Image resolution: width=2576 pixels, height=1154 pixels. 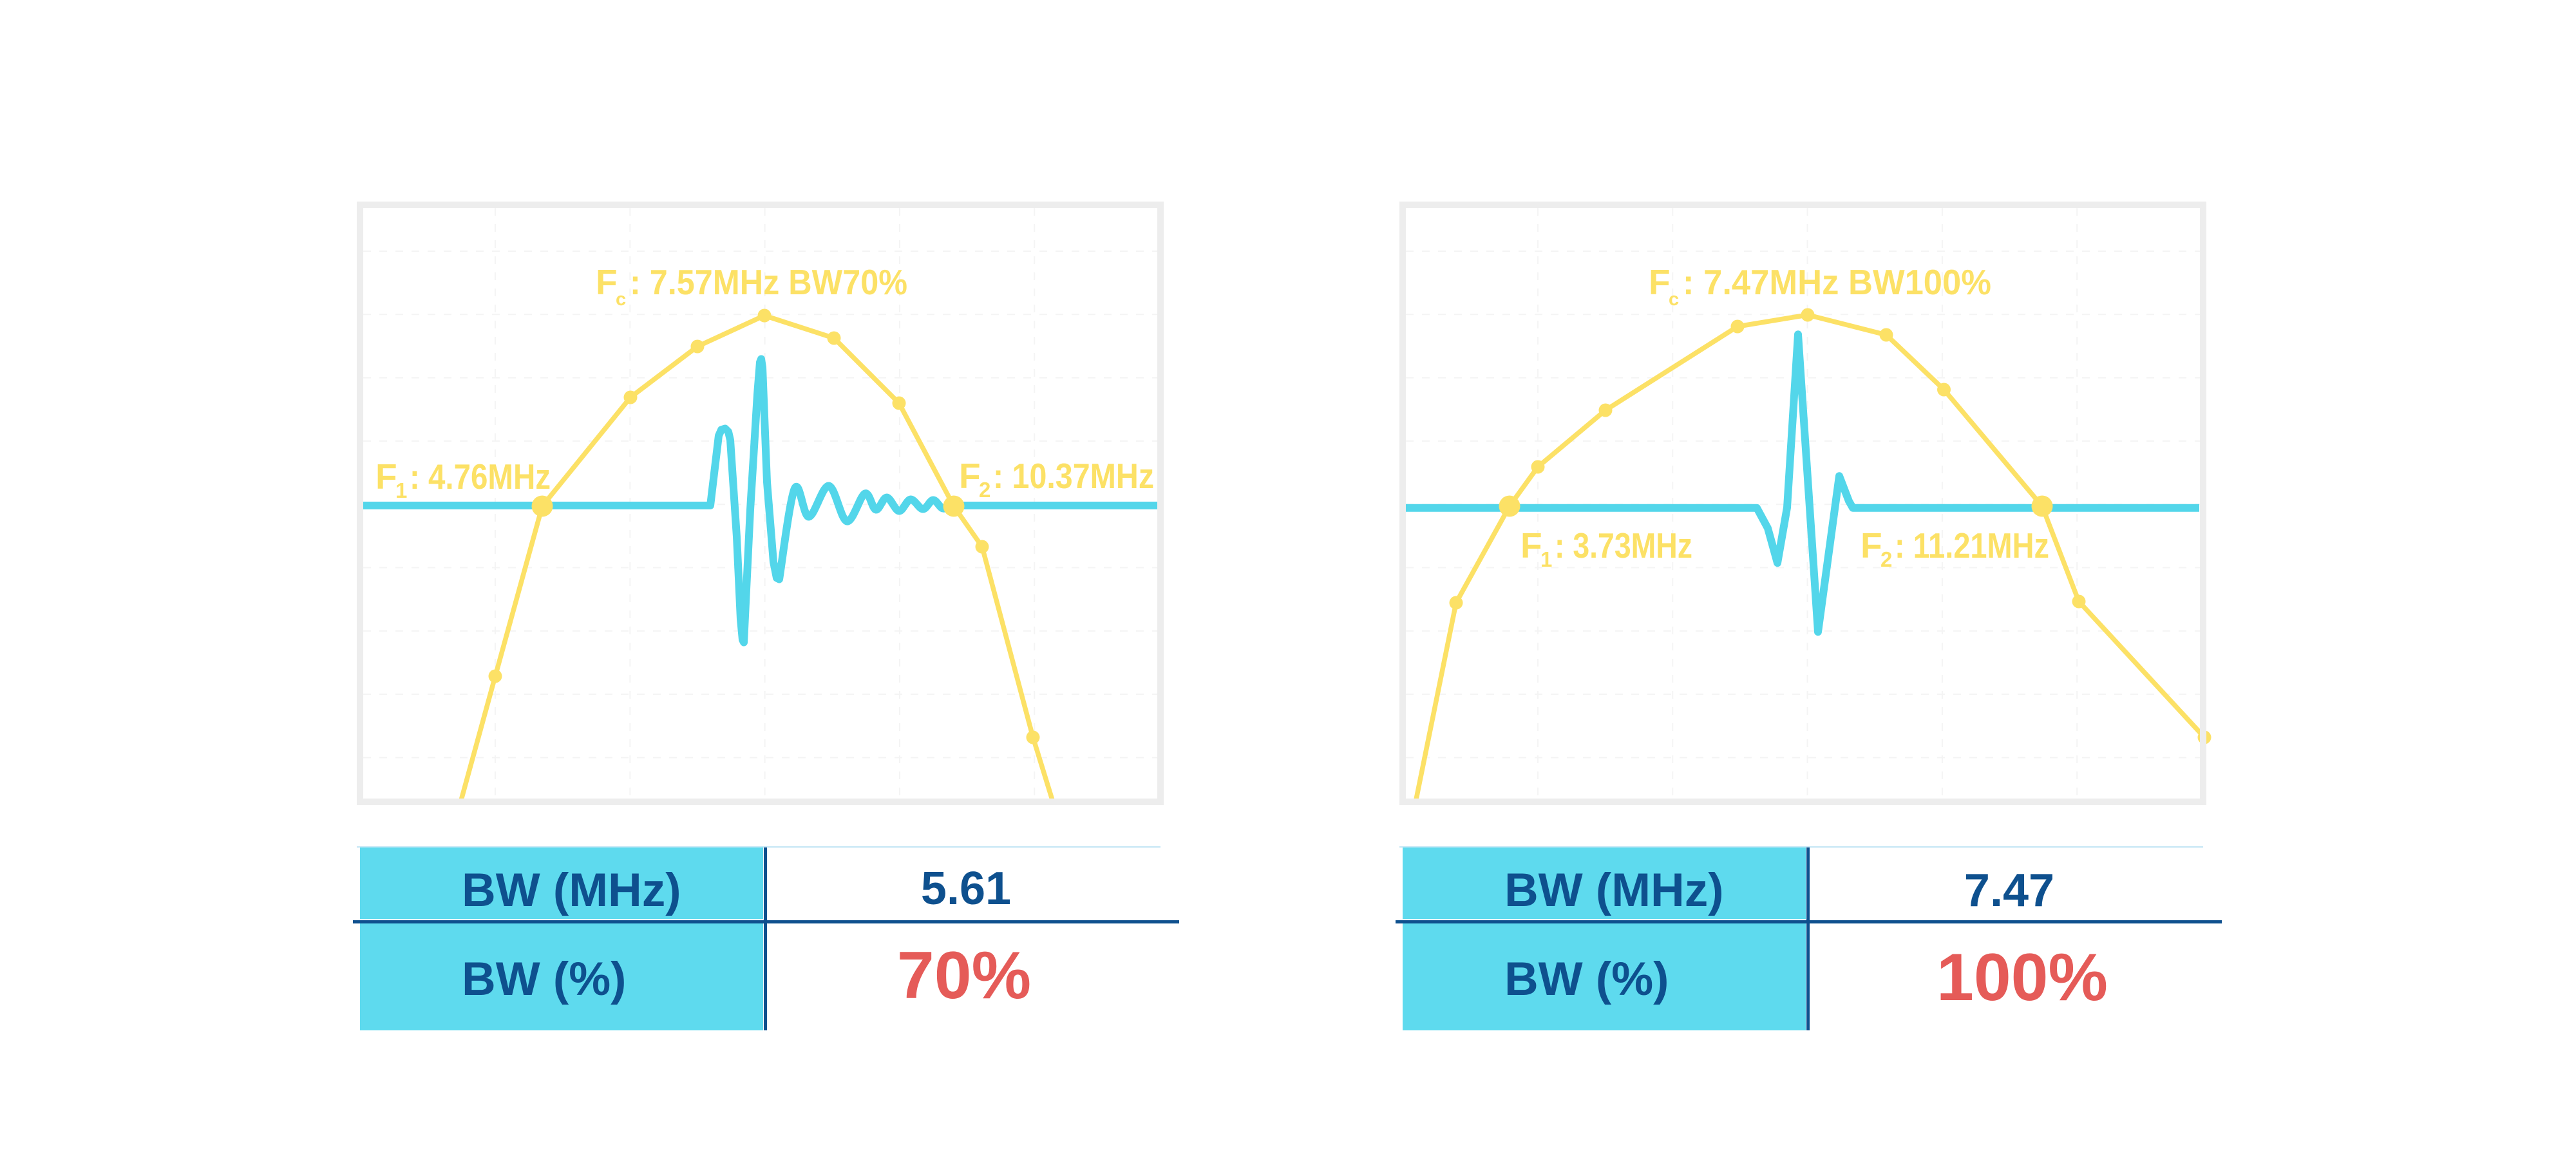 What do you see at coordinates (769, 282) in the screenshot?
I see `svg-text:: 7.57MHz BW70%: : 7.57MHz BW70%` at bounding box center [769, 282].